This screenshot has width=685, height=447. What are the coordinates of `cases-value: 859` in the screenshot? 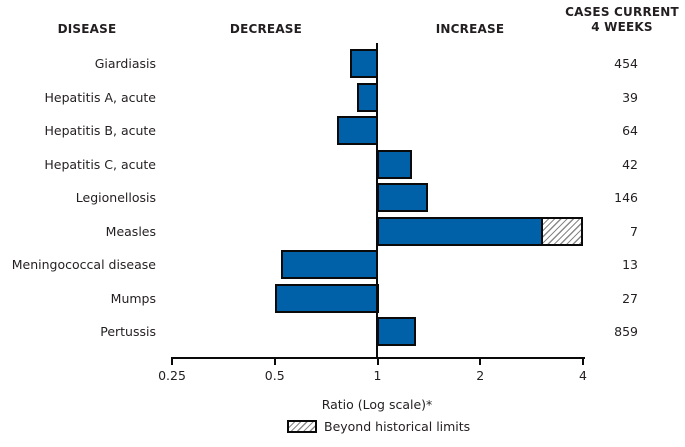 It's located at (626, 331).